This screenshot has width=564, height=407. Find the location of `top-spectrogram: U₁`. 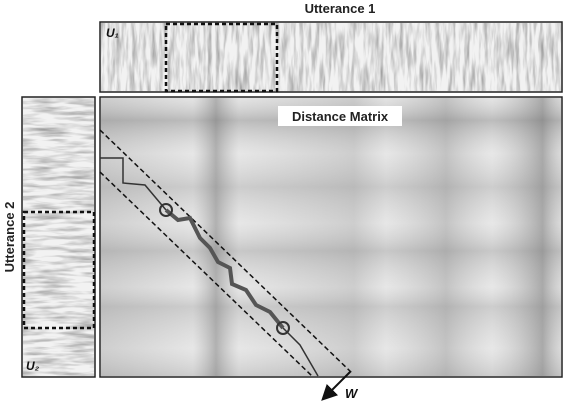

top-spectrogram: U₁ is located at coordinates (331, 57).